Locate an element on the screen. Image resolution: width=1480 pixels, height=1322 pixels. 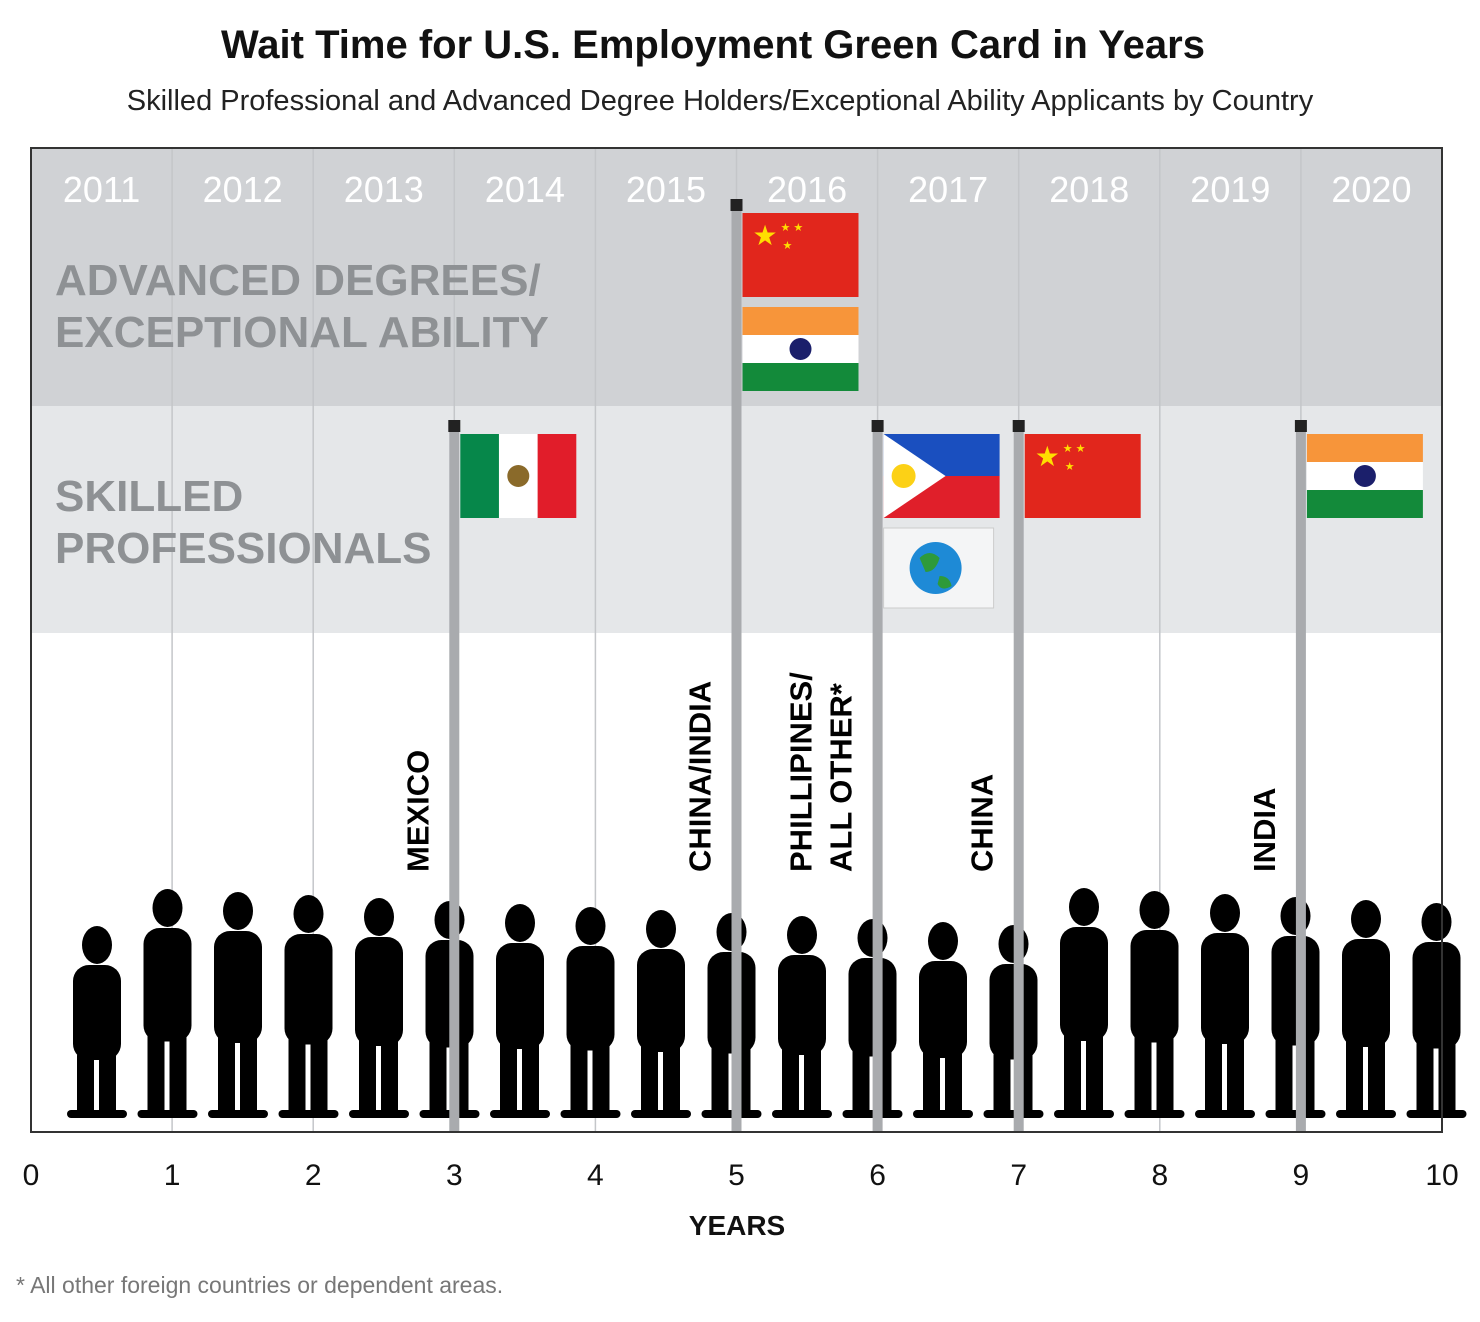
band-label: ADVANCED DEGREES/ is located at coordinates (298, 280).